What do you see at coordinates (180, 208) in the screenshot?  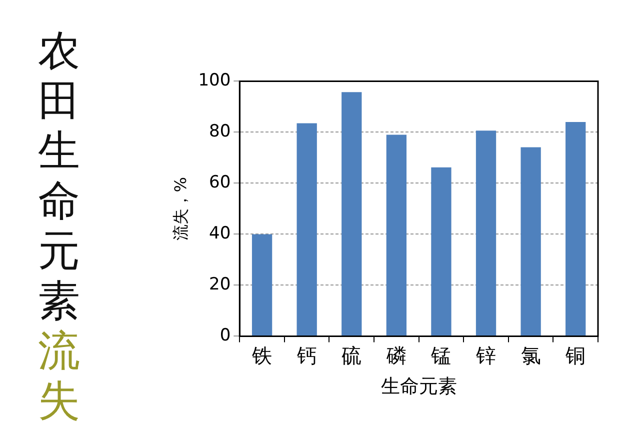 I see `y-axis-title: 流失，%` at bounding box center [180, 208].